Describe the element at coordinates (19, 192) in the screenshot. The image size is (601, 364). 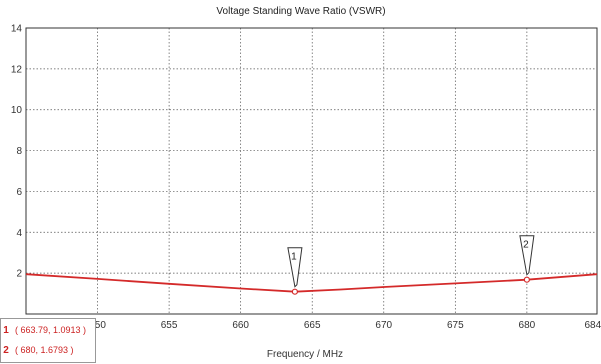
I see `y-tick-label: 6` at that location.